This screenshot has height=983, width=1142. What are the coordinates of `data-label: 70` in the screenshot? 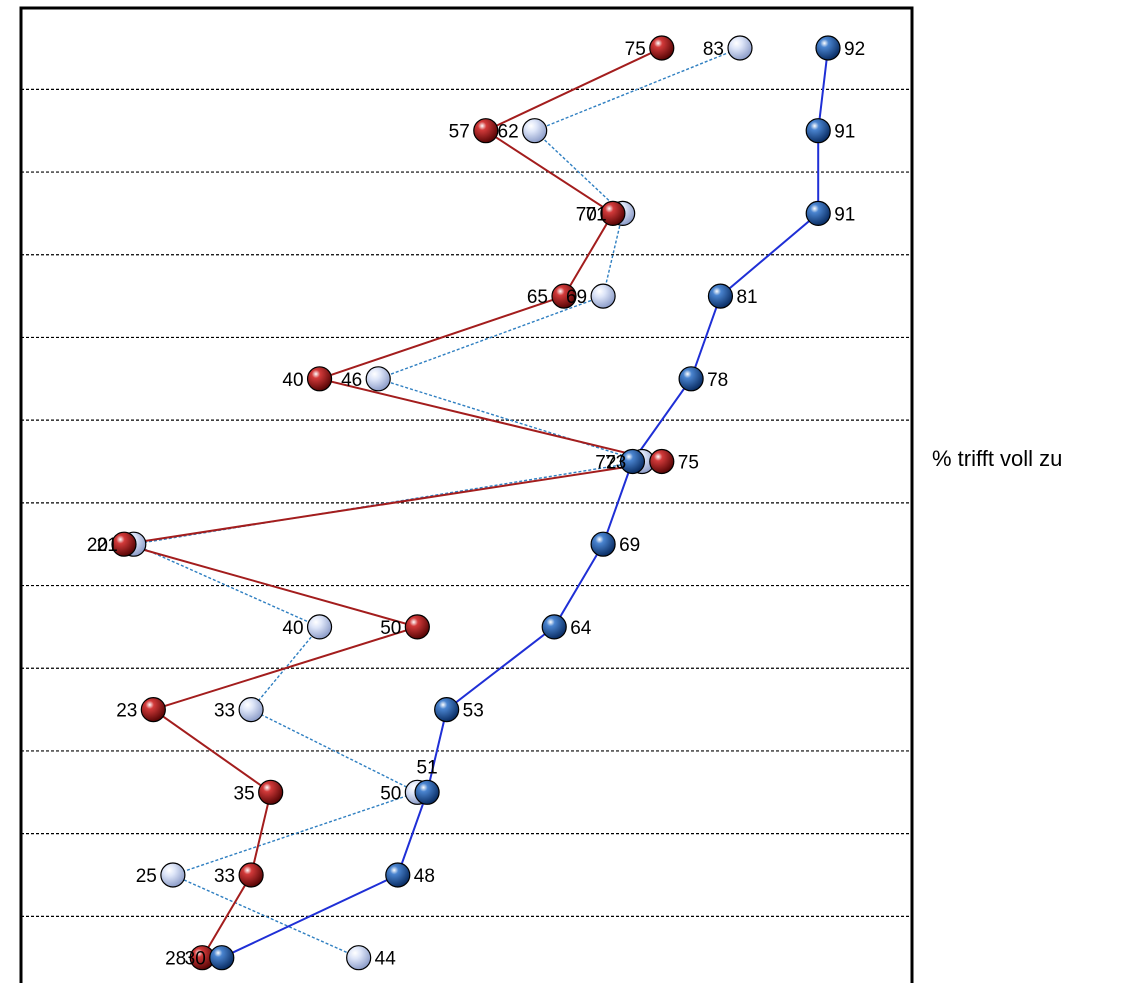 It's located at (586, 214).